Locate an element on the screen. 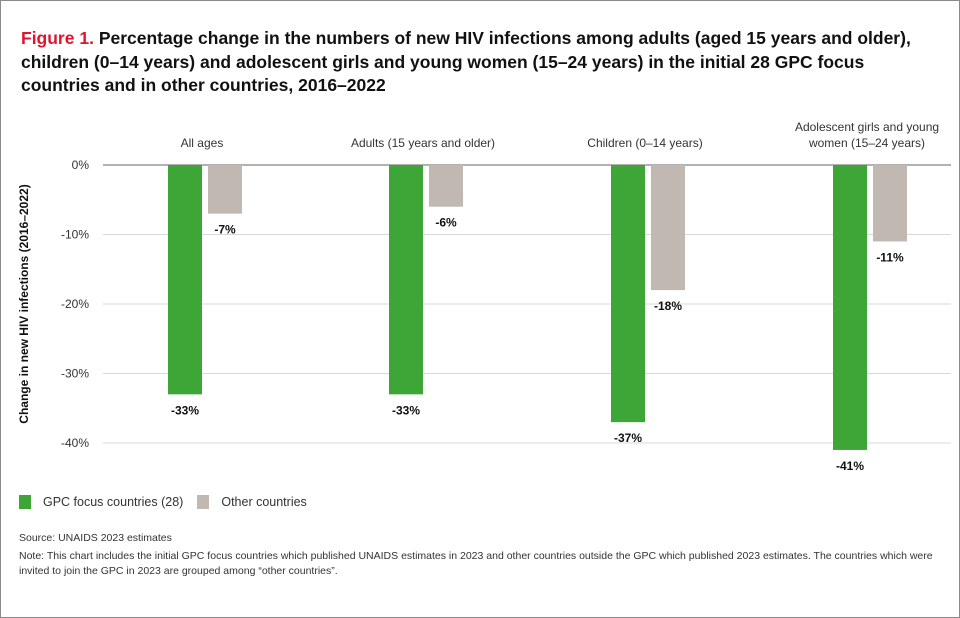 The image size is (960, 618). legend-swatch-other is located at coordinates (203, 502).